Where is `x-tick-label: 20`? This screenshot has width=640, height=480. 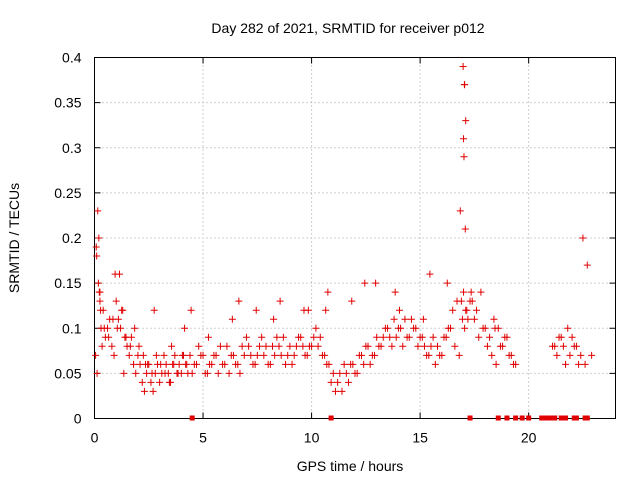 x-tick-label: 20 is located at coordinates (529, 438).